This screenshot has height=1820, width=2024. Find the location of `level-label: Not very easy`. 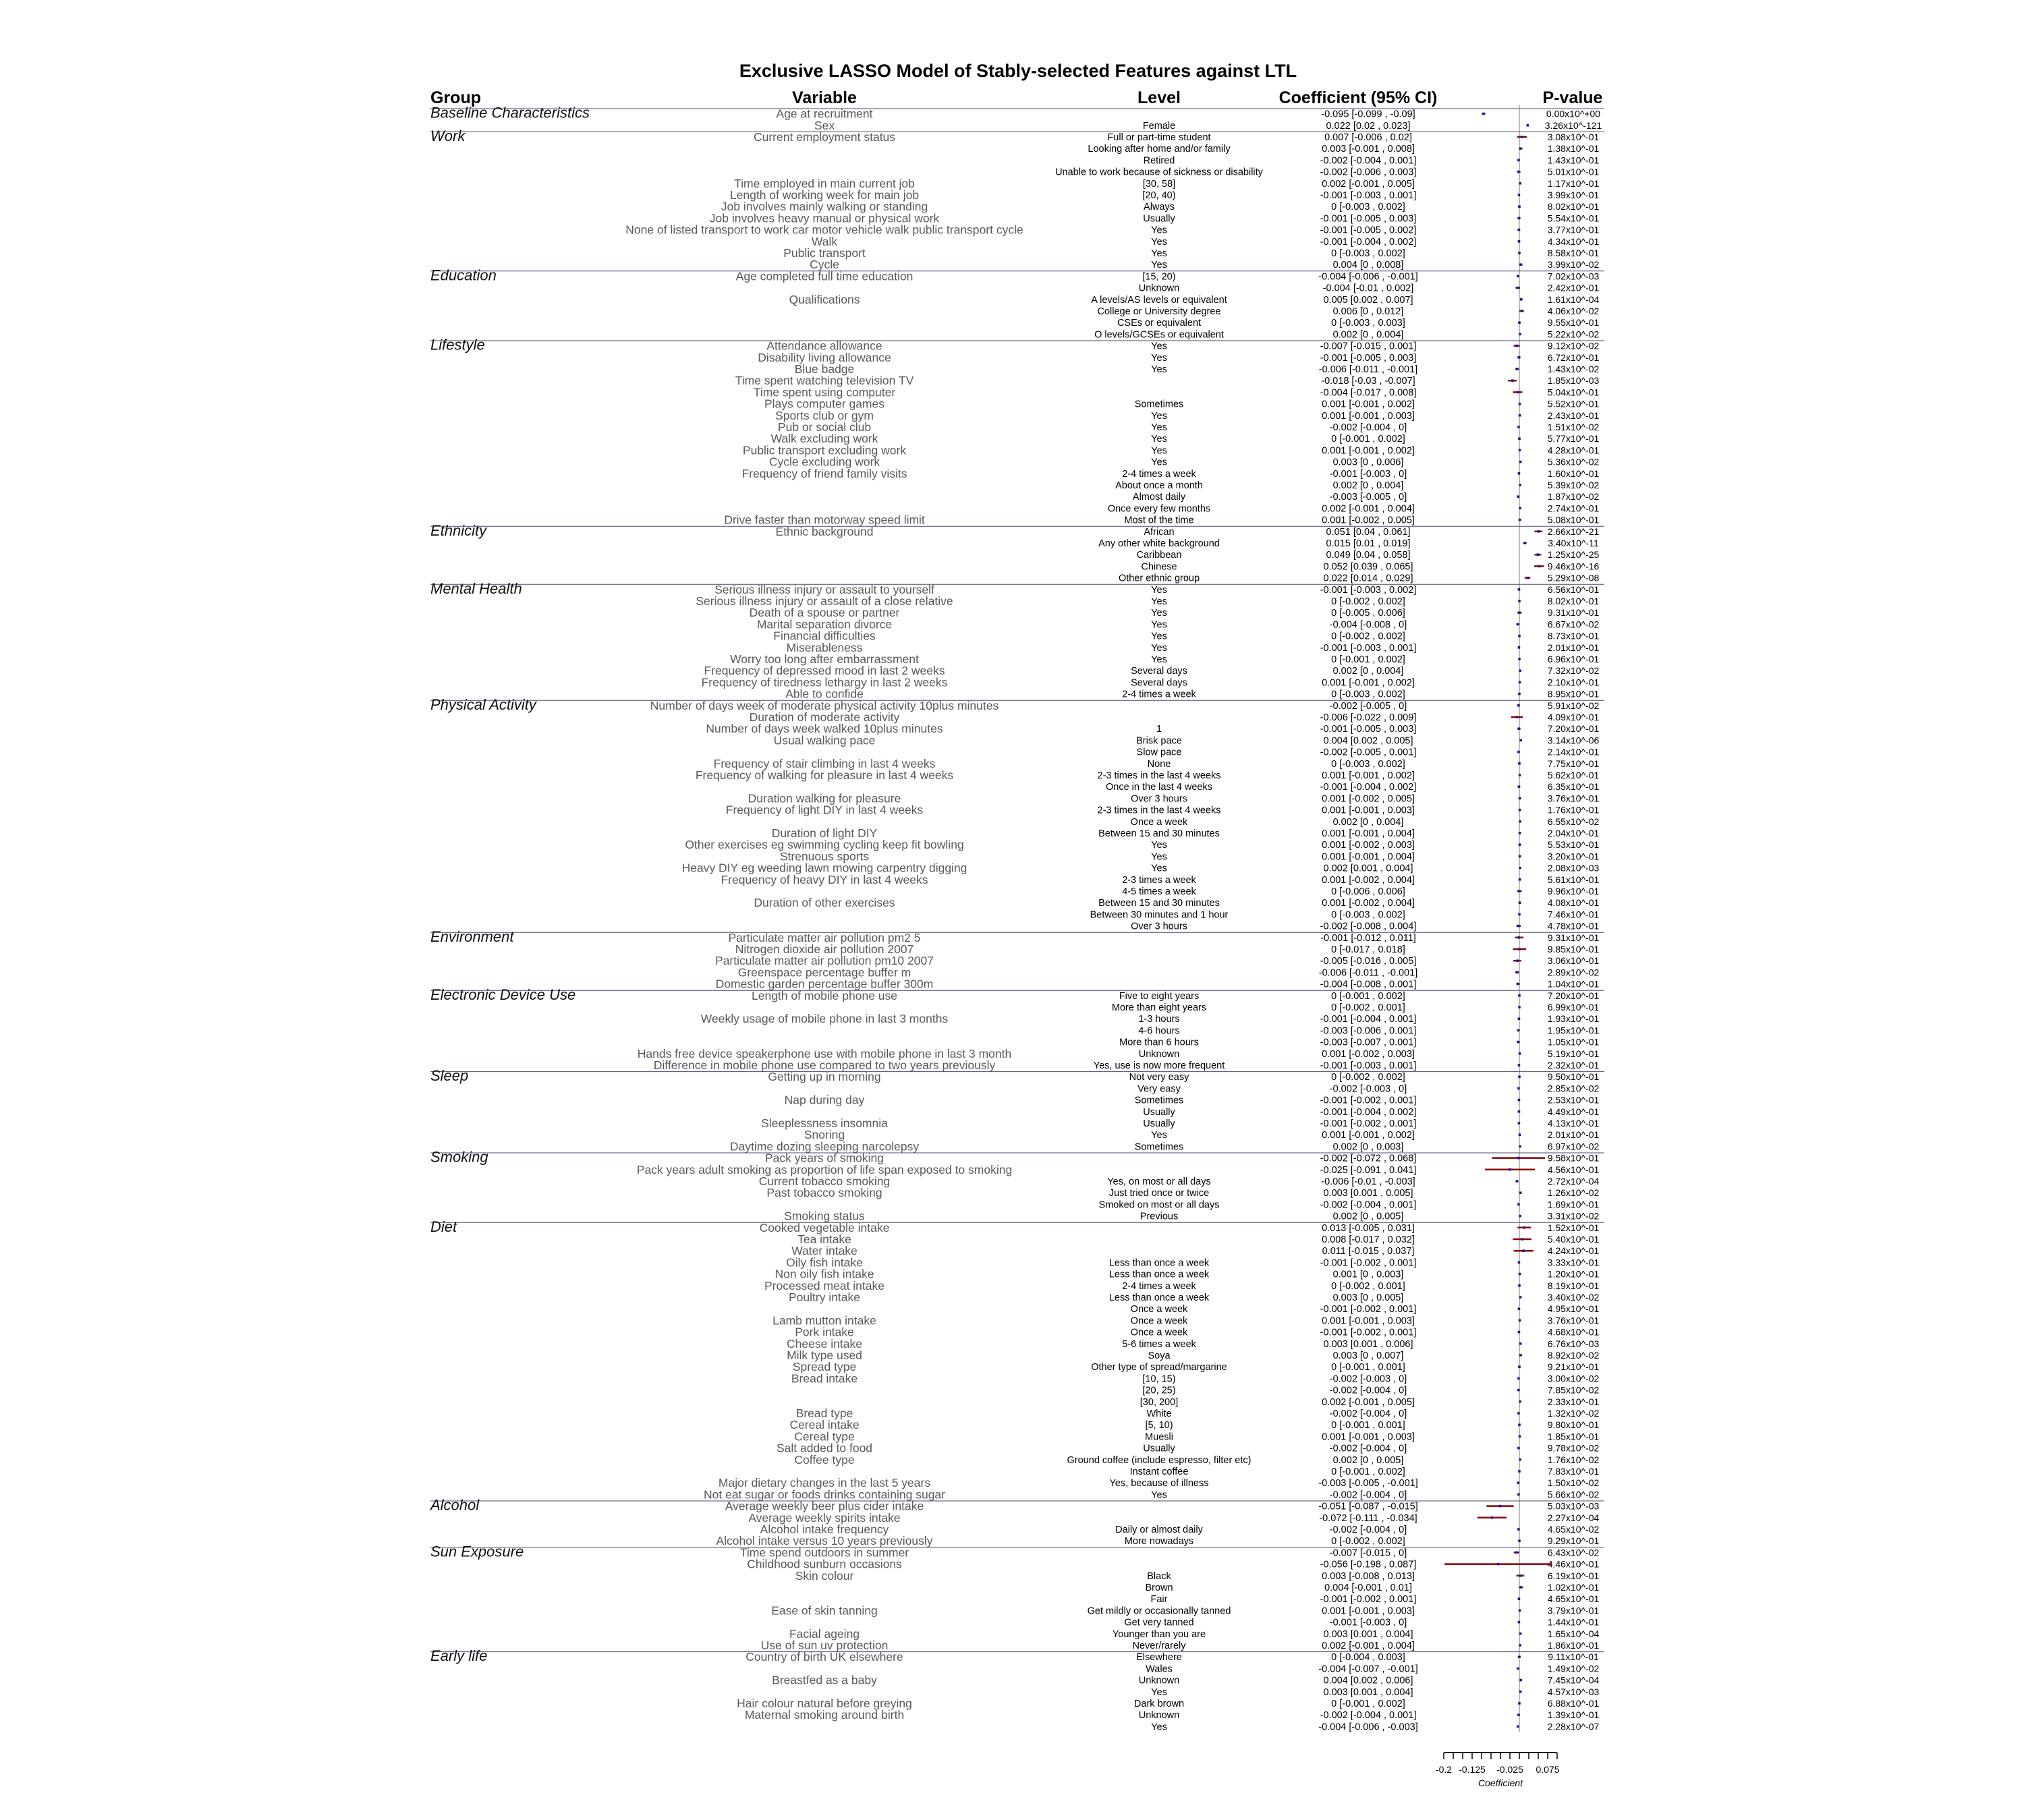

level-label: Not very easy is located at coordinates (1159, 1077).